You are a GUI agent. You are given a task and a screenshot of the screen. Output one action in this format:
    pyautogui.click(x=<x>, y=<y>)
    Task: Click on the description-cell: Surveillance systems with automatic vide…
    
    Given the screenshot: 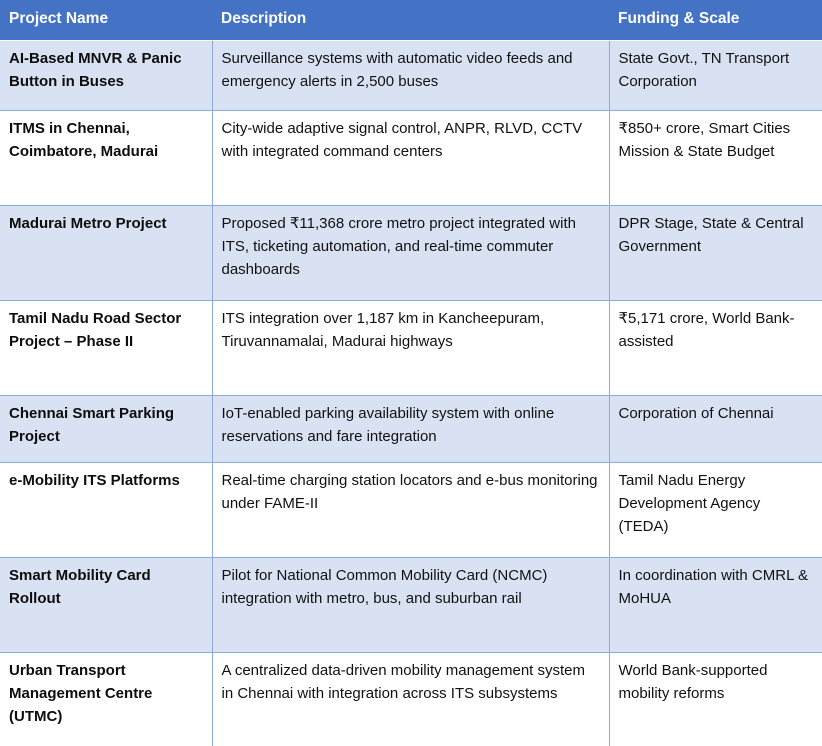 What is the action you would take?
    pyautogui.click(x=410, y=75)
    